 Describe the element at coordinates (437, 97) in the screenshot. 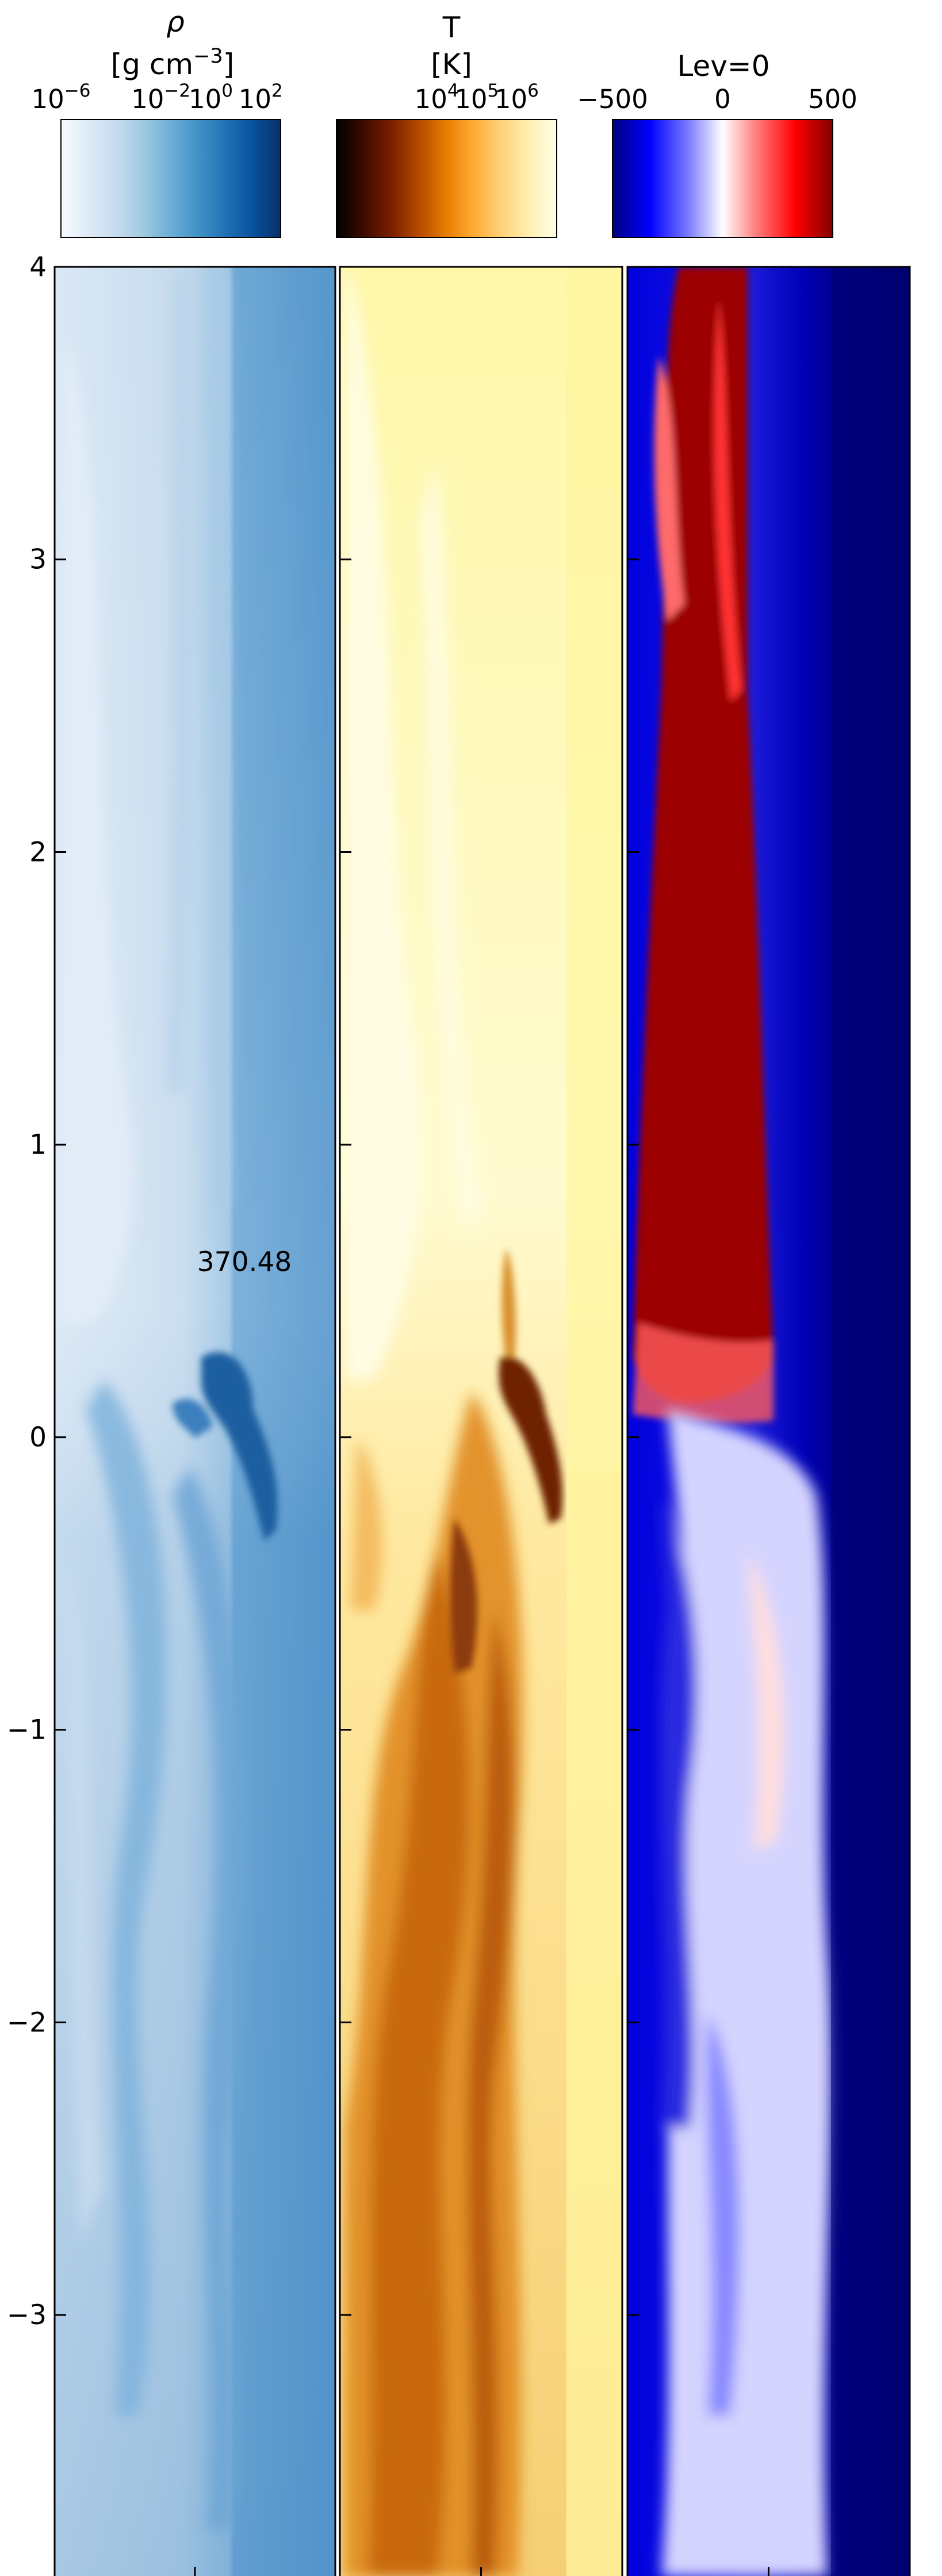

I see `colorbar-tick-label: 10⁴` at that location.